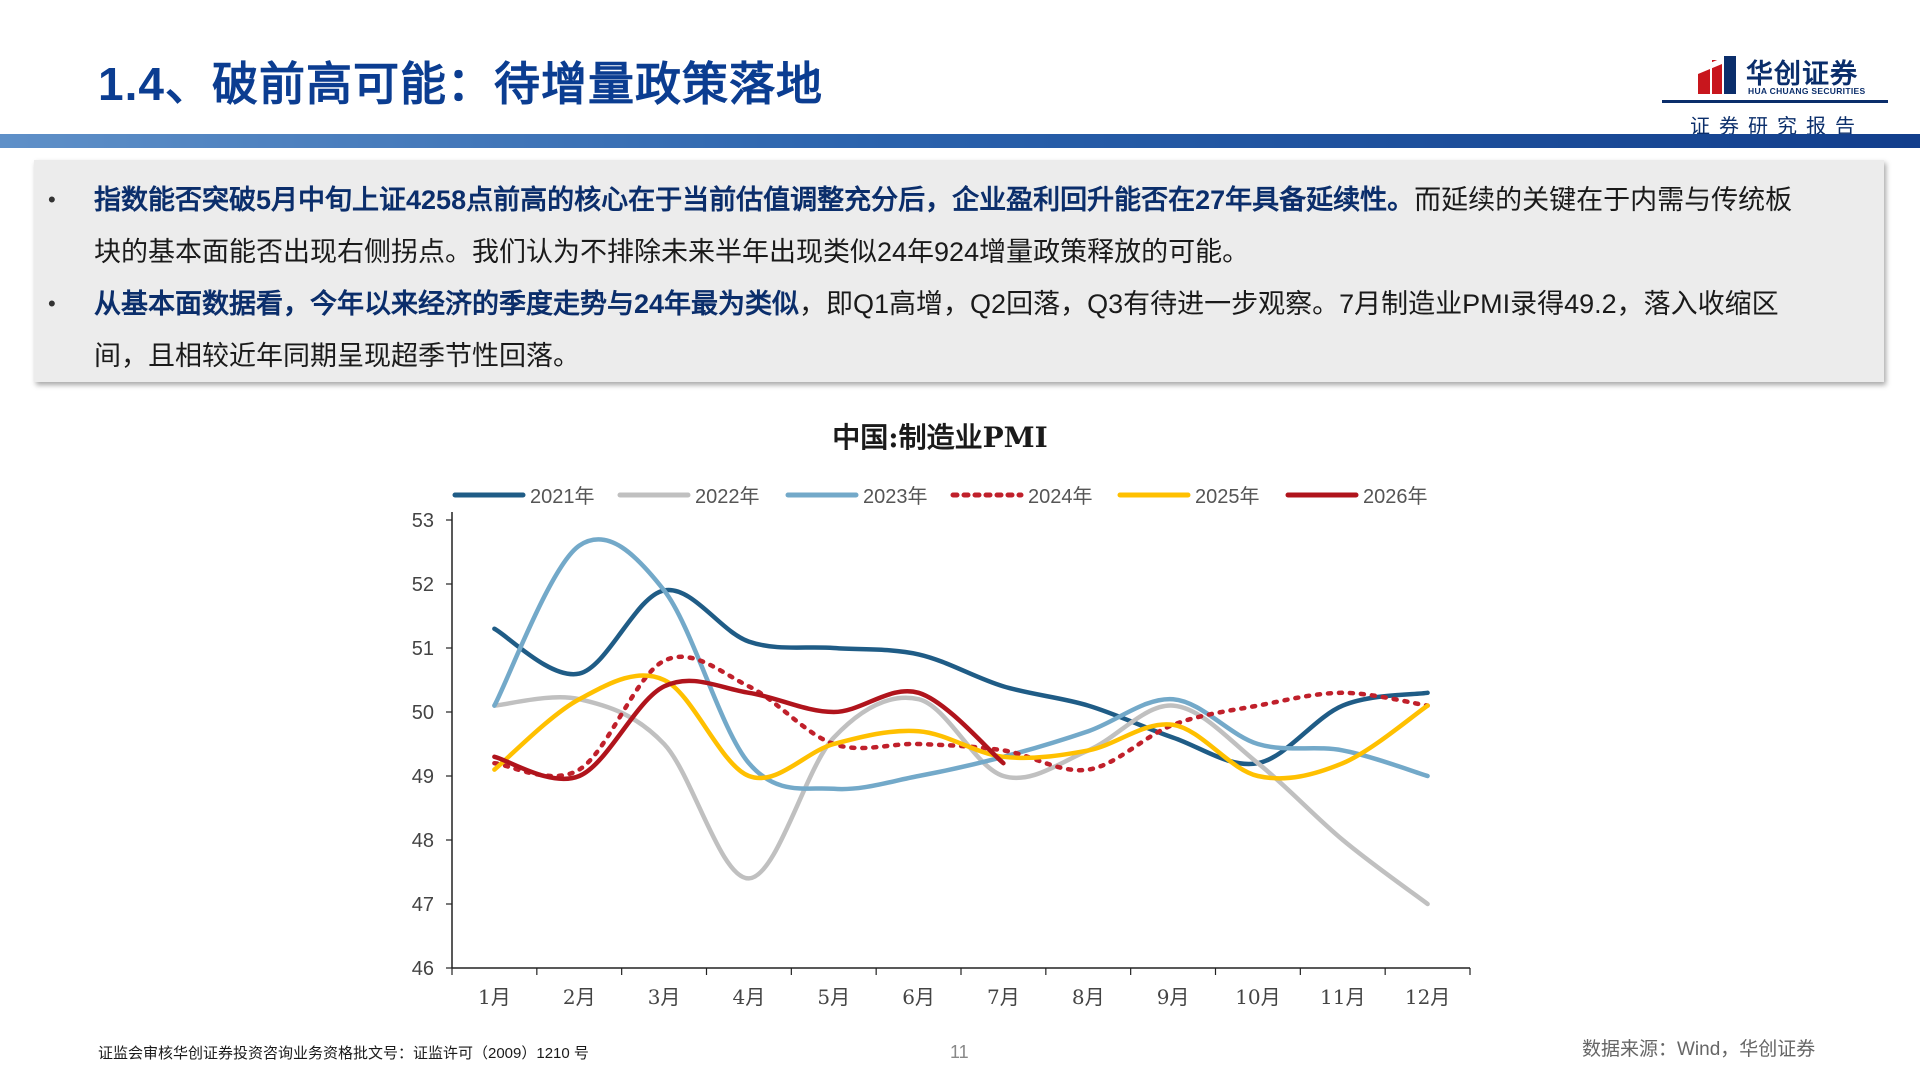 This screenshot has height=1080, width=1920. Describe the element at coordinates (423, 713) in the screenshot. I see `y-tick-label: 50` at that location.